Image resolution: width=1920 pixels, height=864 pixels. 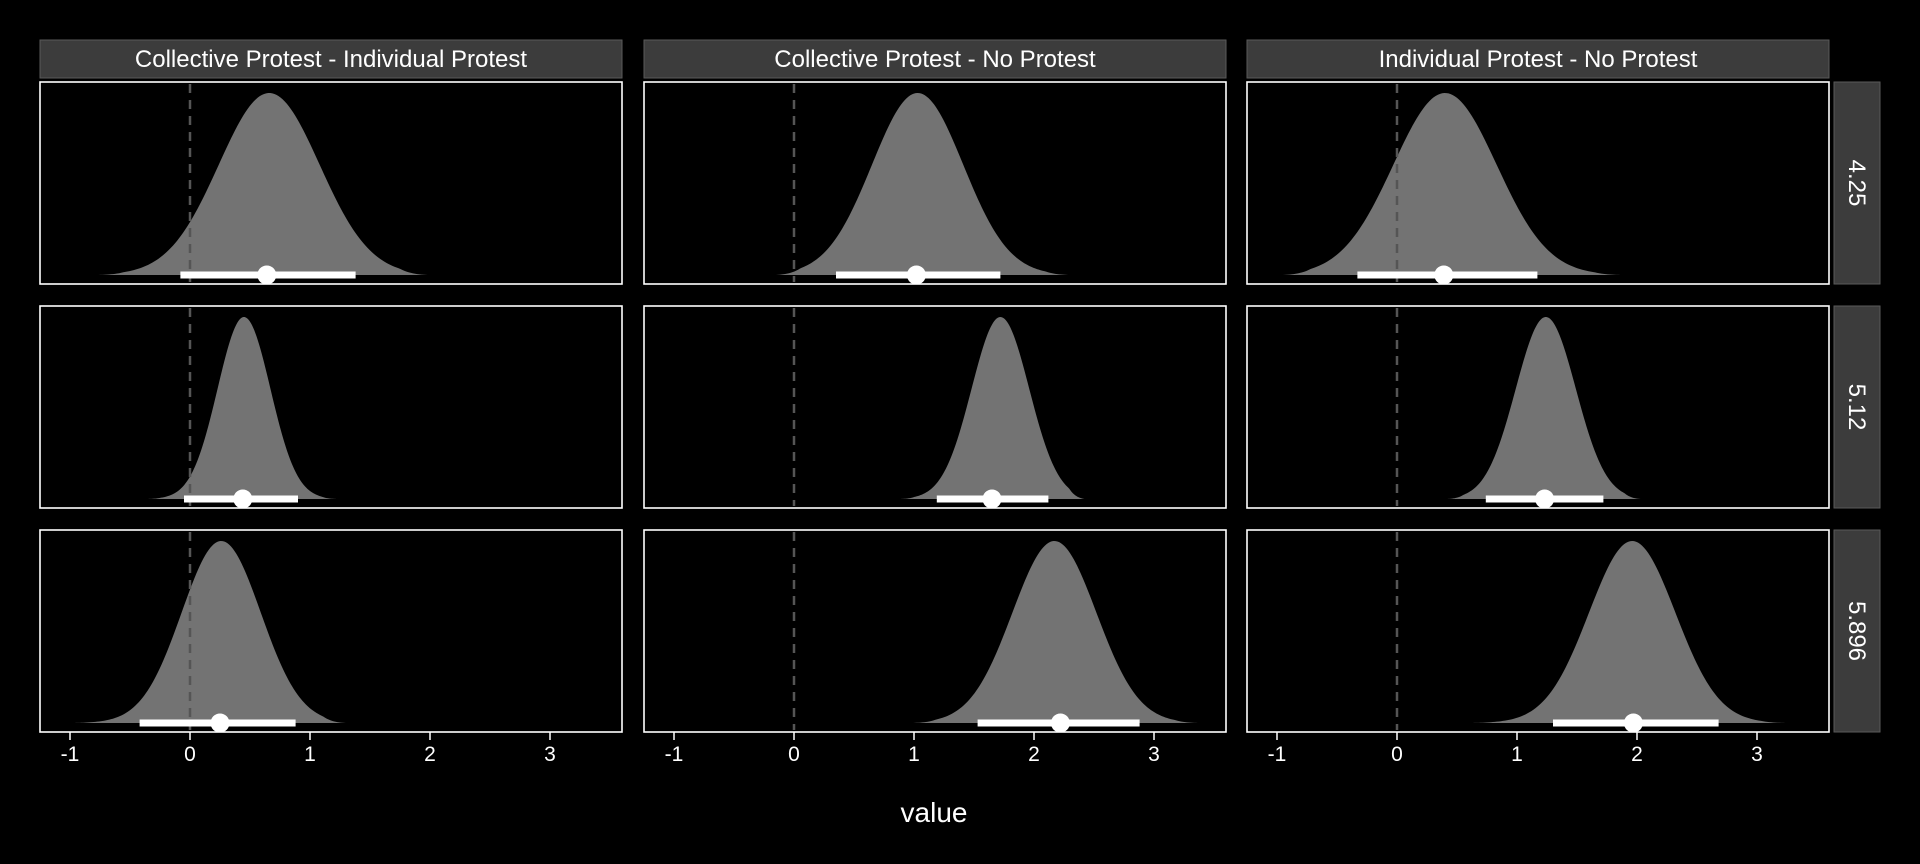 I want to click on column-strip-label: Collective Protest - Individual Protest, so click(x=331, y=59).